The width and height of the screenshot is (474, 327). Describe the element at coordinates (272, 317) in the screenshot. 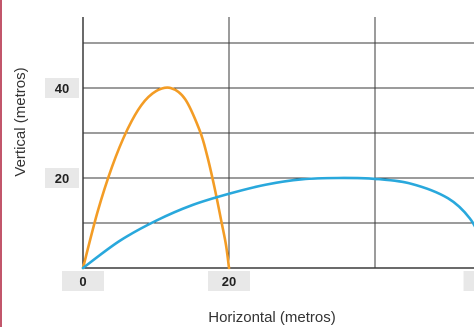

I see `x-axis-title: Horizontal (metros)` at that location.